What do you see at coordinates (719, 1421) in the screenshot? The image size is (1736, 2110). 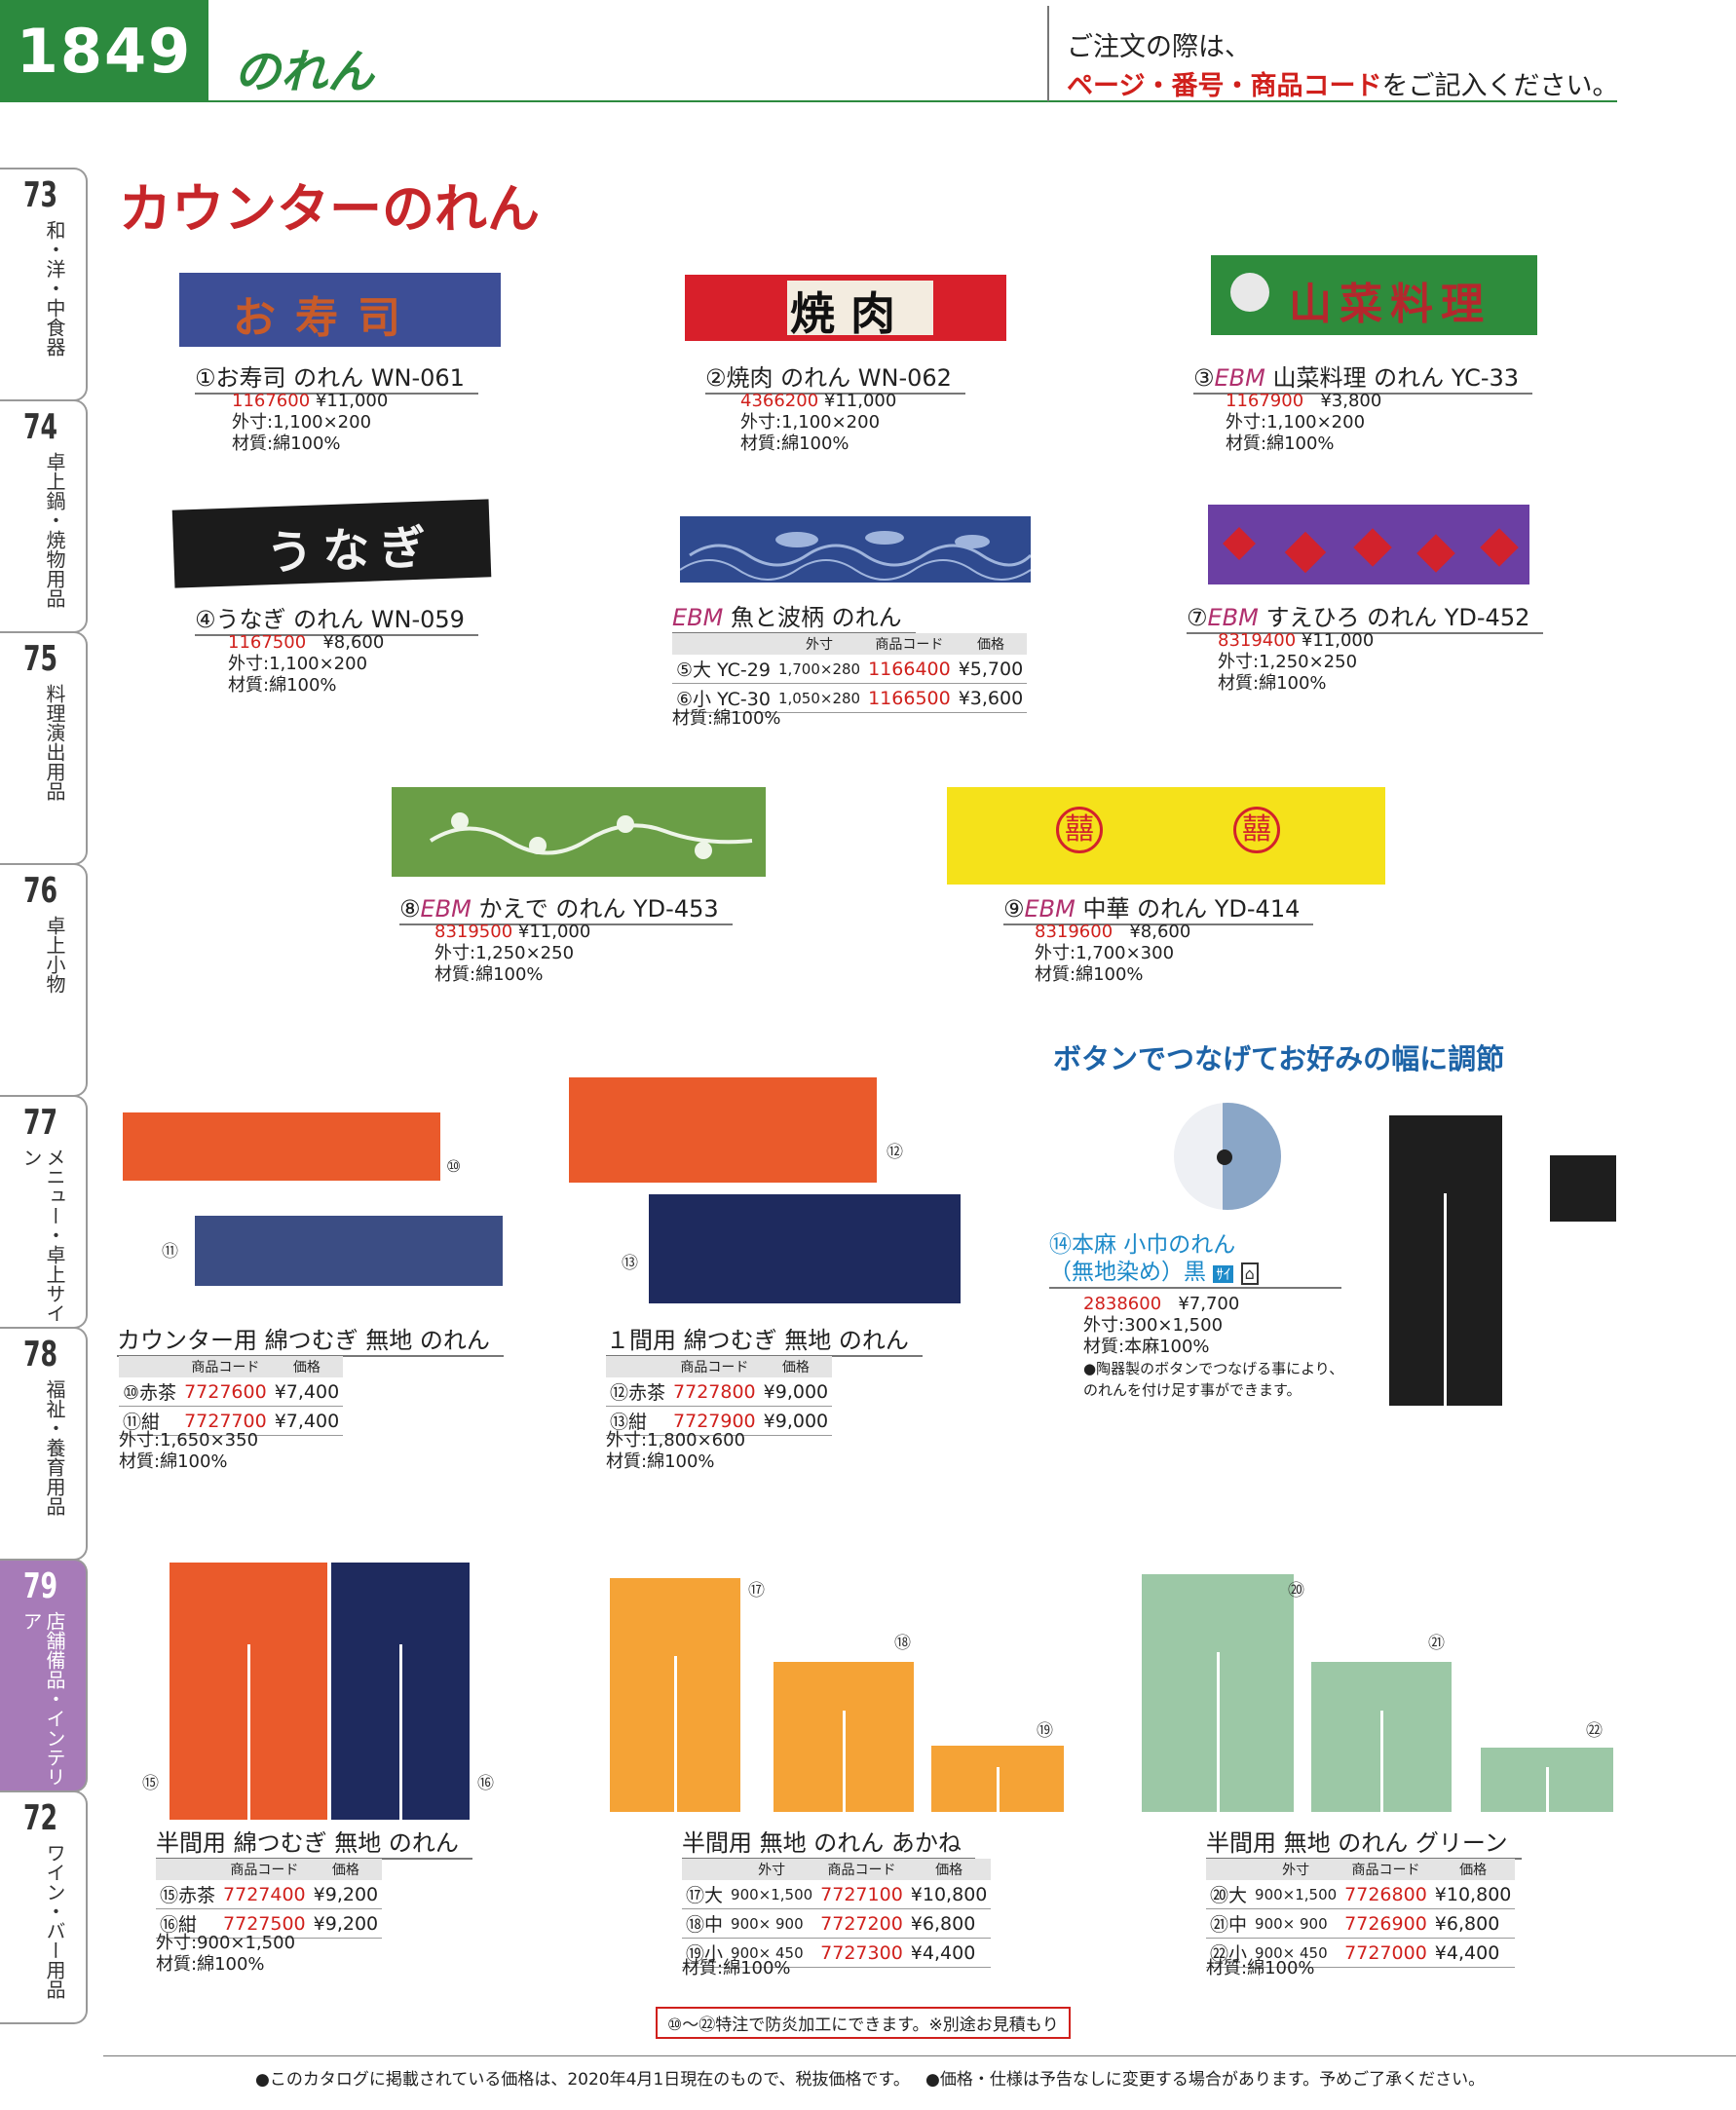 I see `table-row: ⑬紺 7727900 ¥9,000` at bounding box center [719, 1421].